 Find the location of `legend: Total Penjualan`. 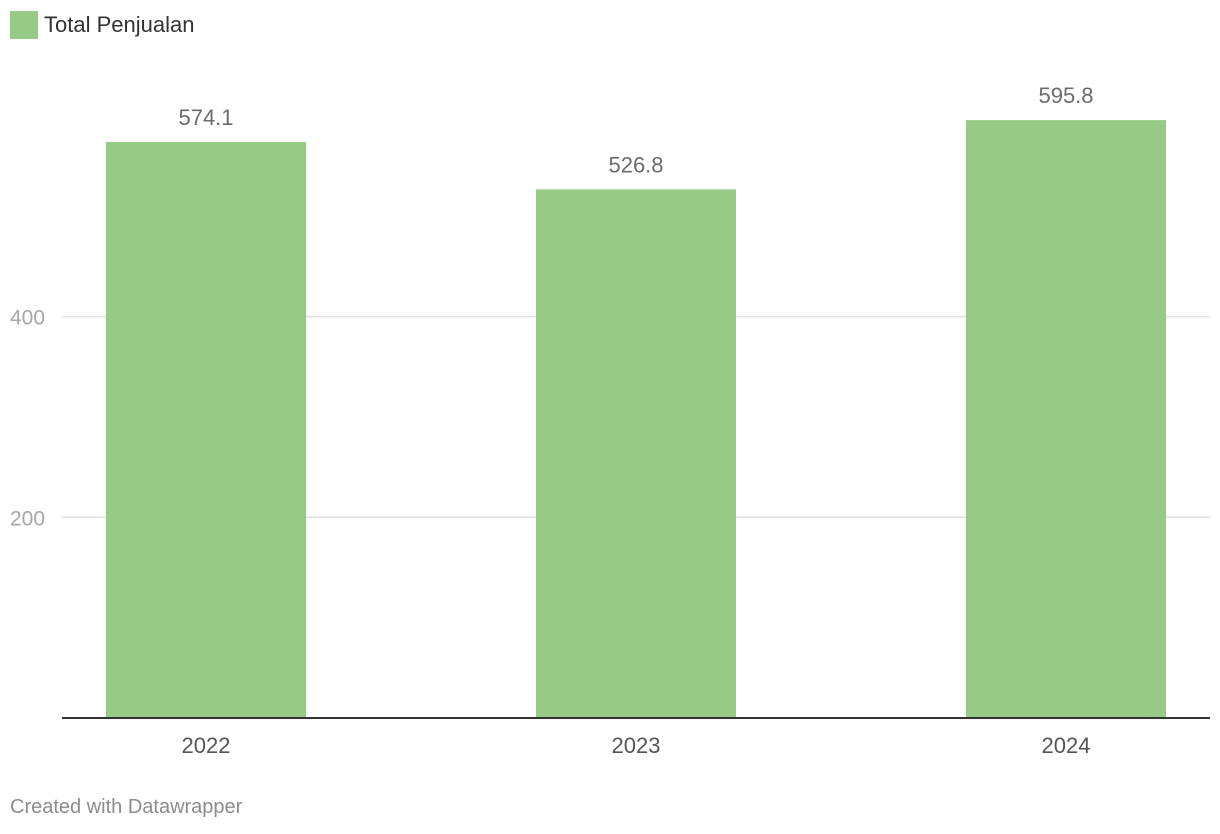

legend: Total Penjualan is located at coordinates (102, 25).